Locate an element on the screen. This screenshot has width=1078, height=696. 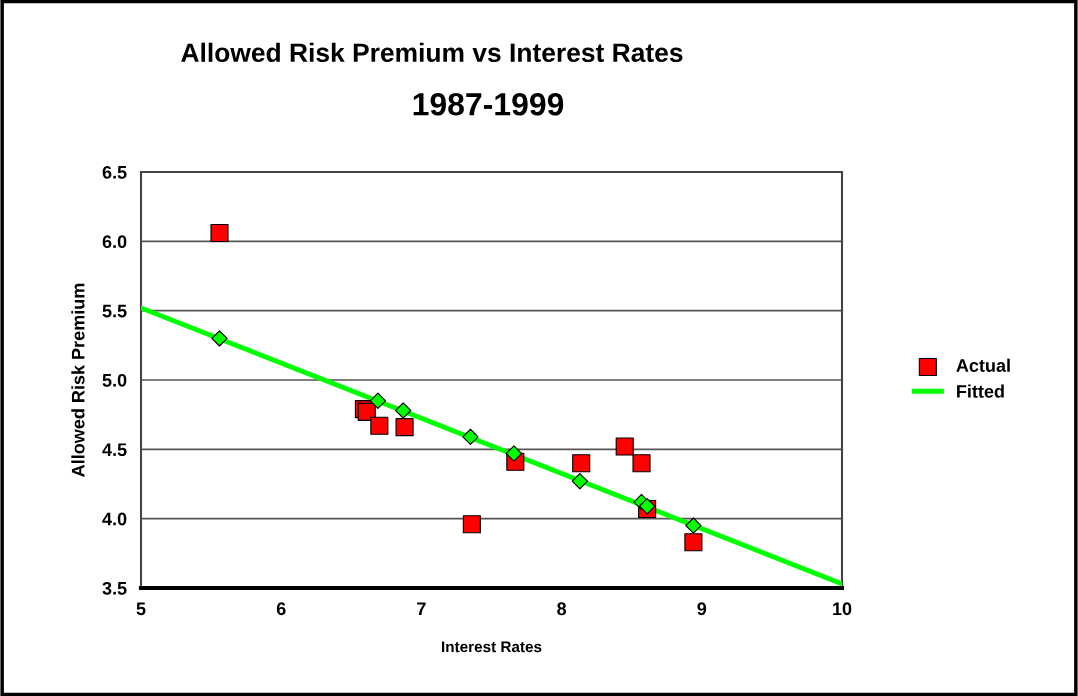
y-tick-label: 3.5 is located at coordinates (114, 588).